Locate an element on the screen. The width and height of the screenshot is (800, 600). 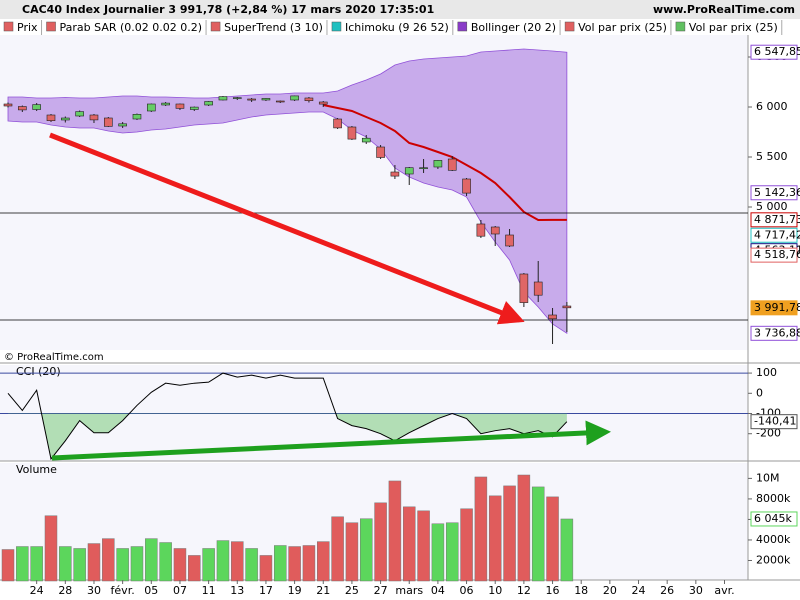
header-bar is located at coordinates (400, 9).